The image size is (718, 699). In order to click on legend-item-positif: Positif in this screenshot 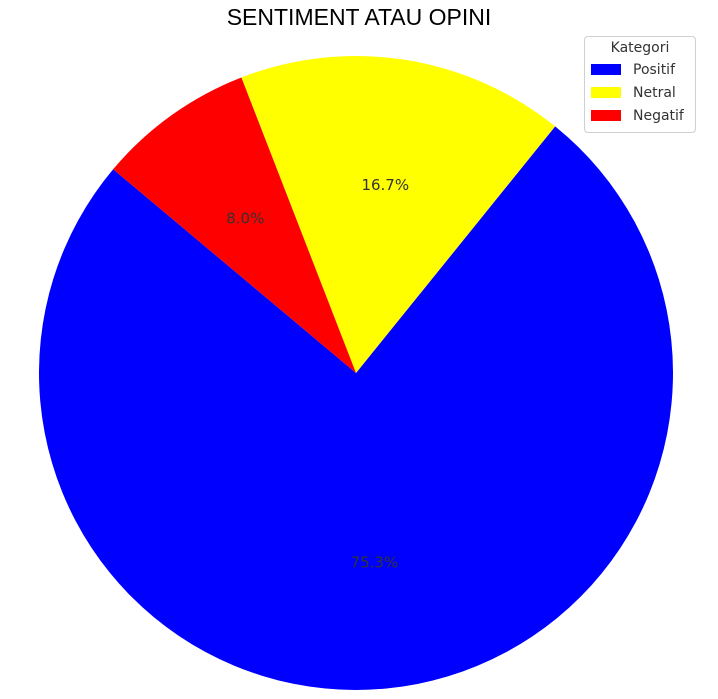, I will do `click(640, 69)`.